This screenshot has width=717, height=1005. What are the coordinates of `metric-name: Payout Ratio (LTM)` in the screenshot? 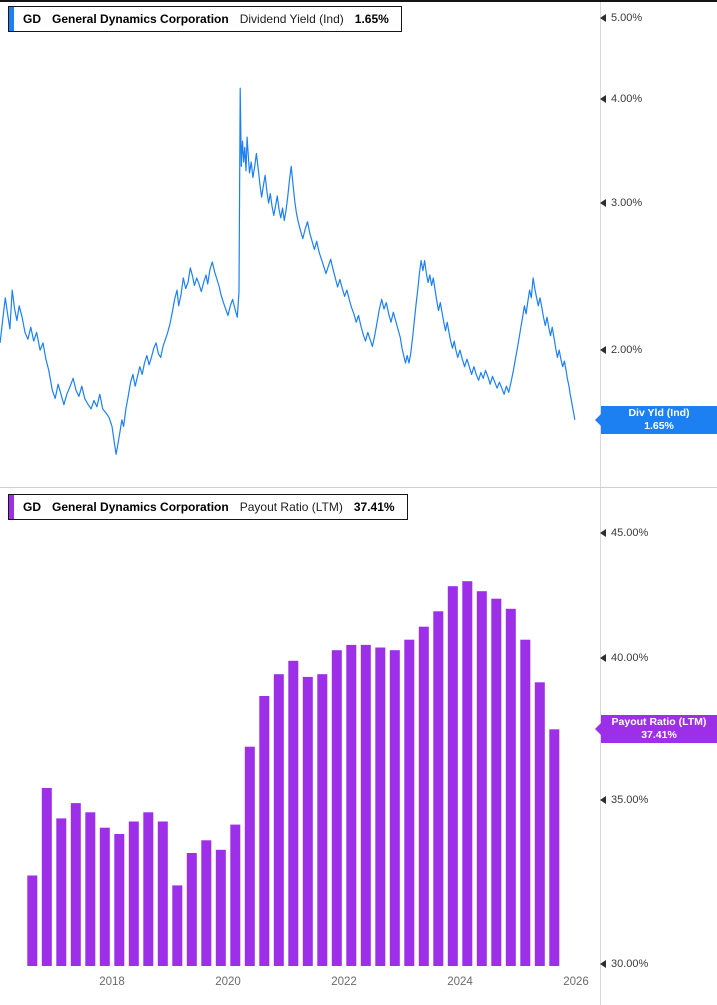 It's located at (291, 507).